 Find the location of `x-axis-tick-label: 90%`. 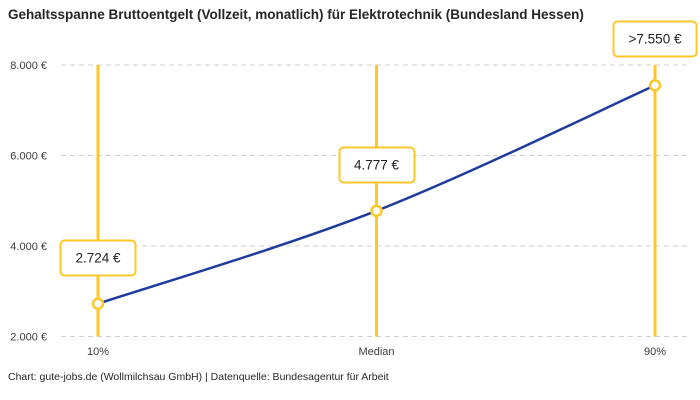

x-axis-tick-label: 90% is located at coordinates (655, 352).